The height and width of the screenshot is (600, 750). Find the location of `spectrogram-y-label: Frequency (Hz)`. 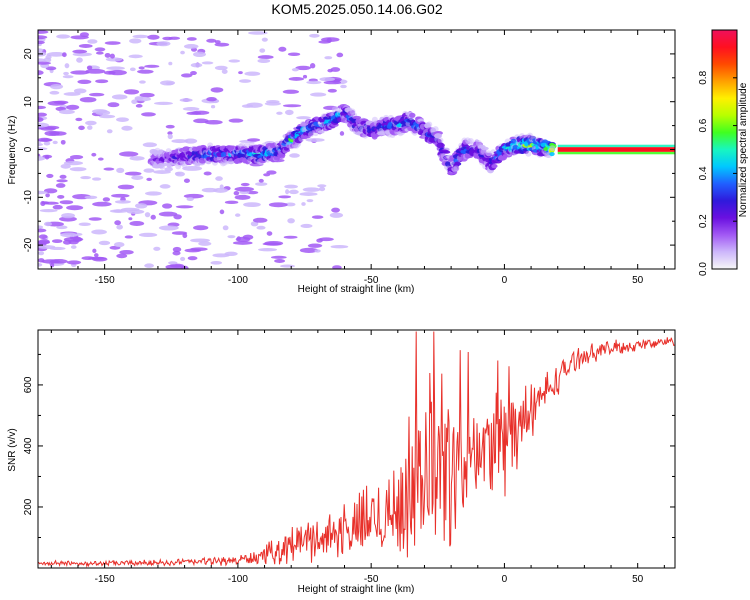

spectrogram-y-label: Frequency (Hz) is located at coordinates (12, 150).